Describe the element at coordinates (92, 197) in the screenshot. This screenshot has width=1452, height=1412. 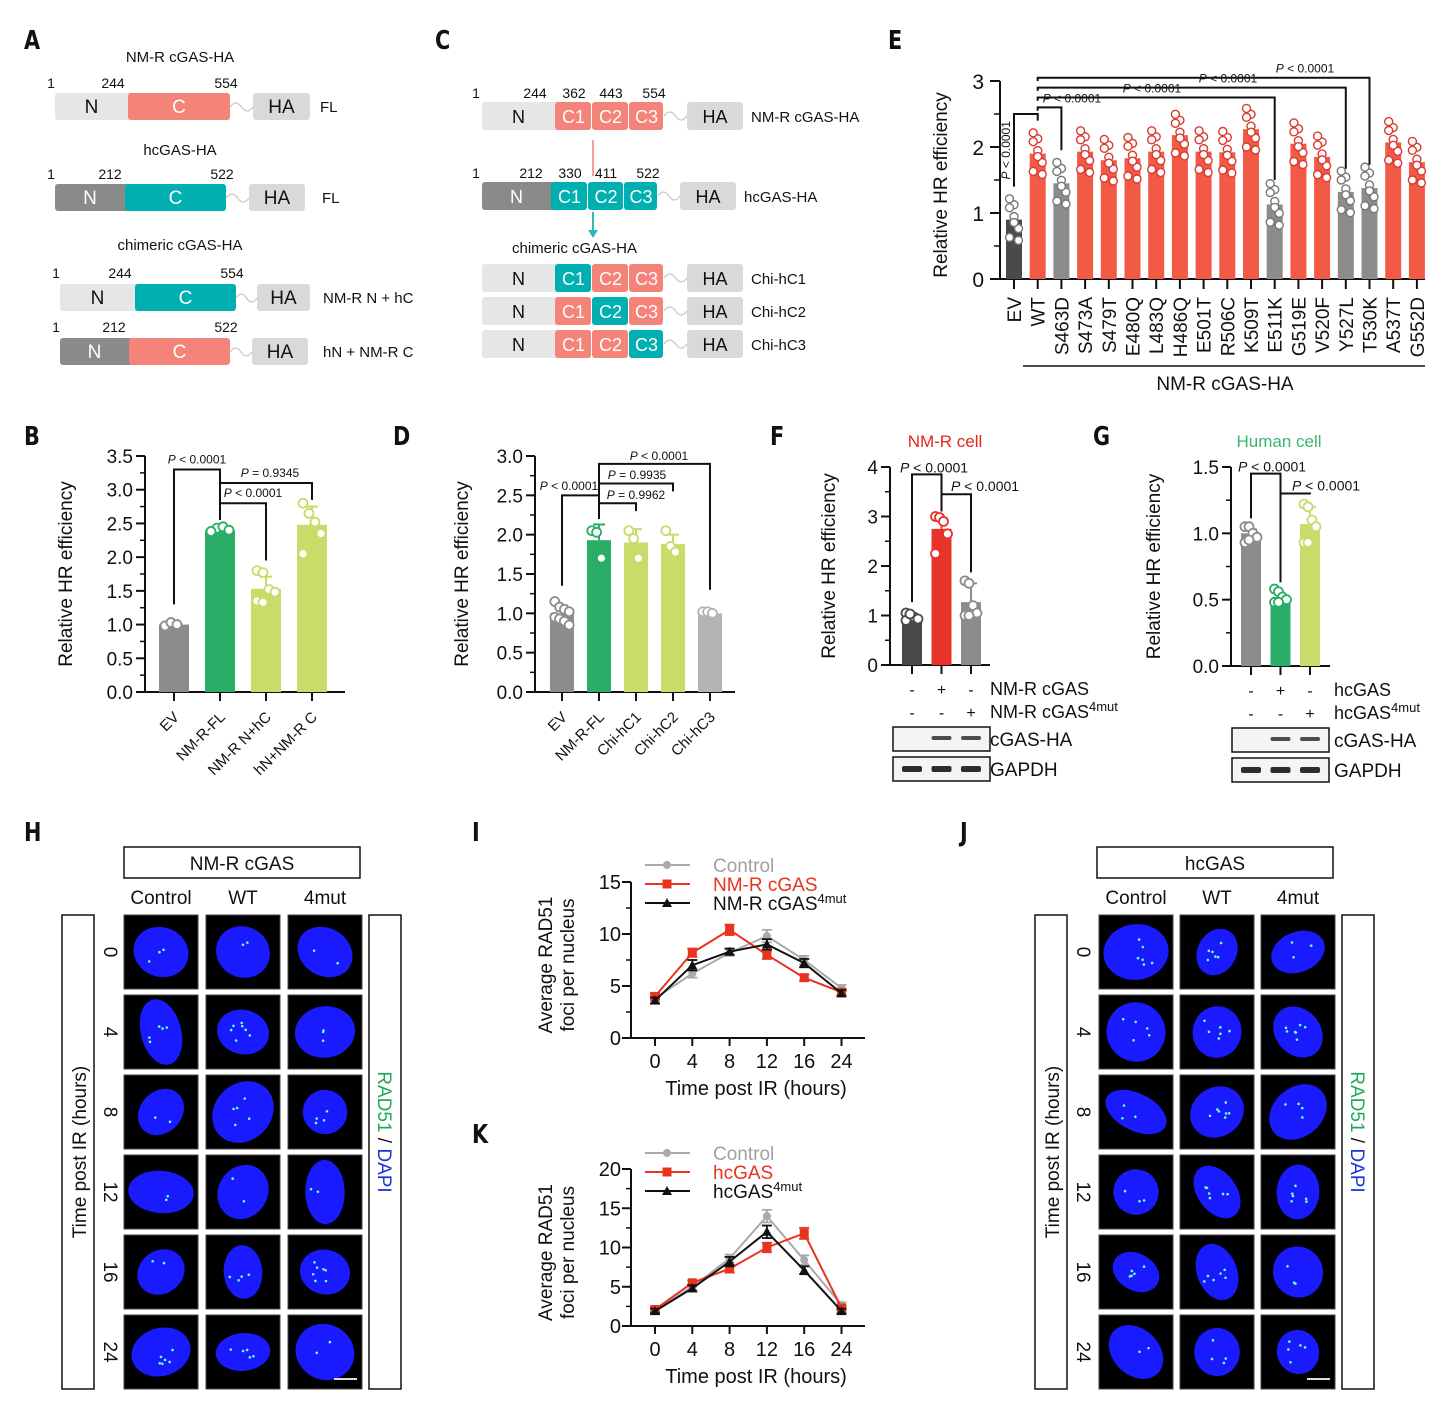
I see `n-domain-box` at that location.